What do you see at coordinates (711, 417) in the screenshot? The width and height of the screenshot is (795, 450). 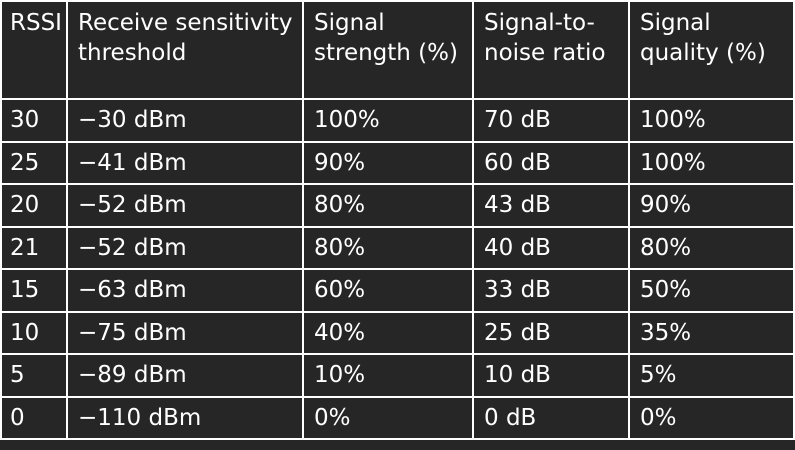 I see `signal-quality-cell: 0%` at bounding box center [711, 417].